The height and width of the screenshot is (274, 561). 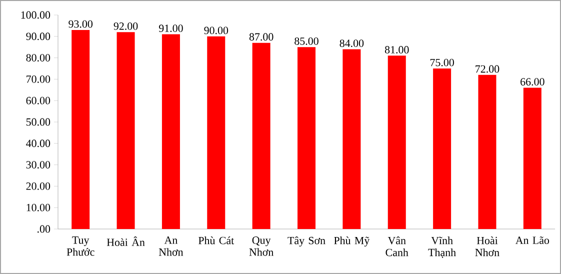 What do you see at coordinates (80, 24) in the screenshot?
I see `data-label: 93.00` at bounding box center [80, 24].